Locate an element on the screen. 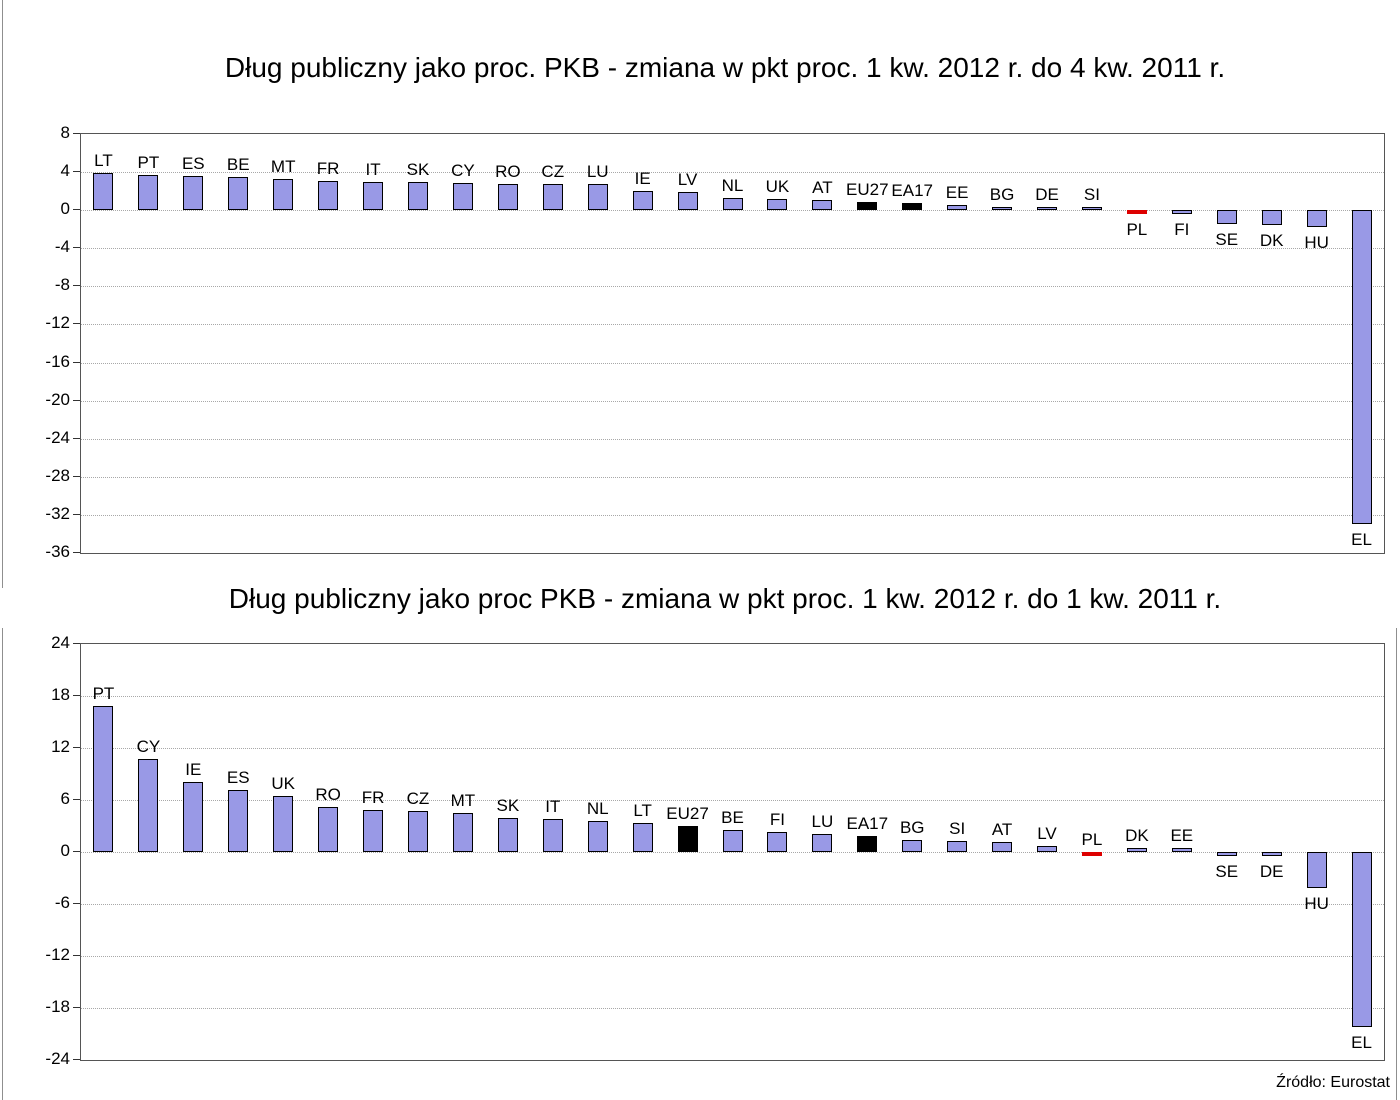  bar-RO is located at coordinates (507, 197).